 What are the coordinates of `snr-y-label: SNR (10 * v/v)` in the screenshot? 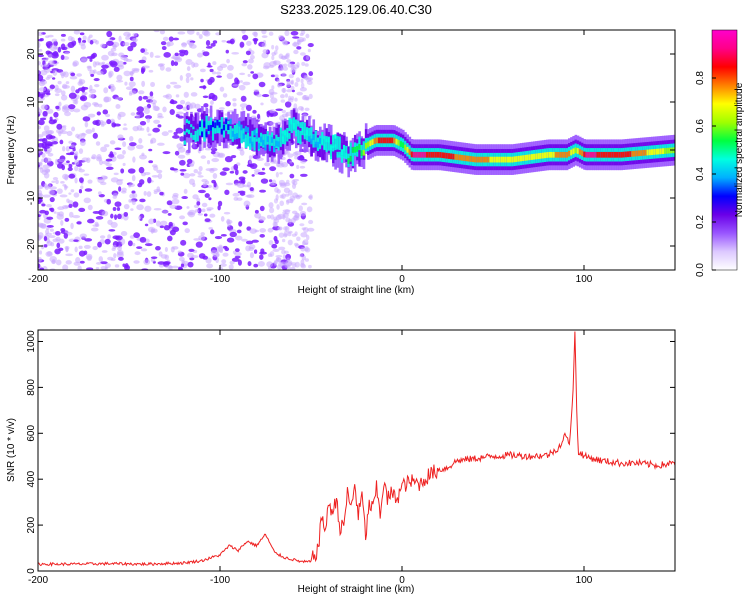 It's located at (11, 450).